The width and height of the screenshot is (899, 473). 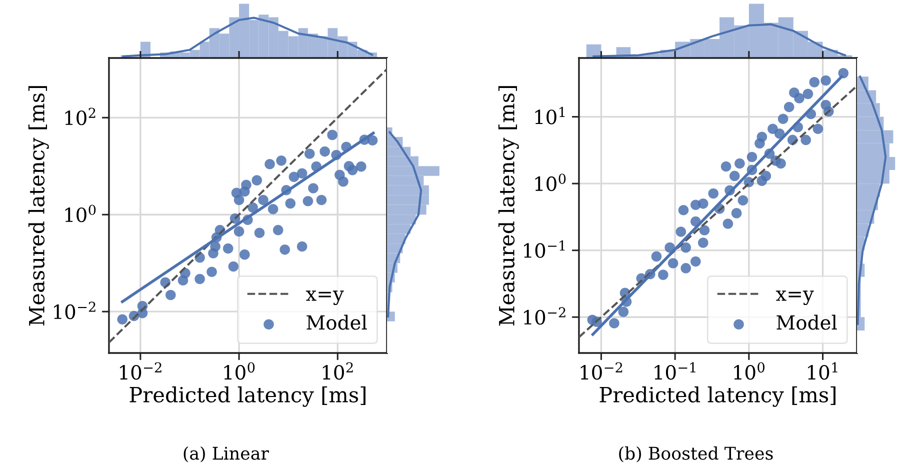 What do you see at coordinates (696, 454) in the screenshot?
I see `text: (b) Boosted Trees` at bounding box center [696, 454].